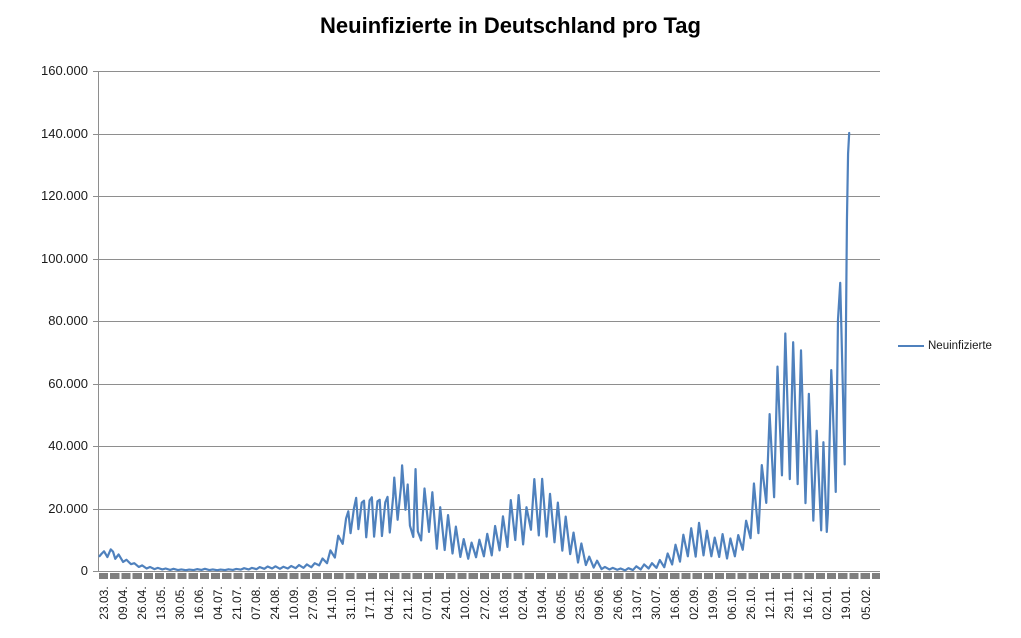  Describe the element at coordinates (751, 603) in the screenshot. I see `x-axis-label: 26.10.` at that location.